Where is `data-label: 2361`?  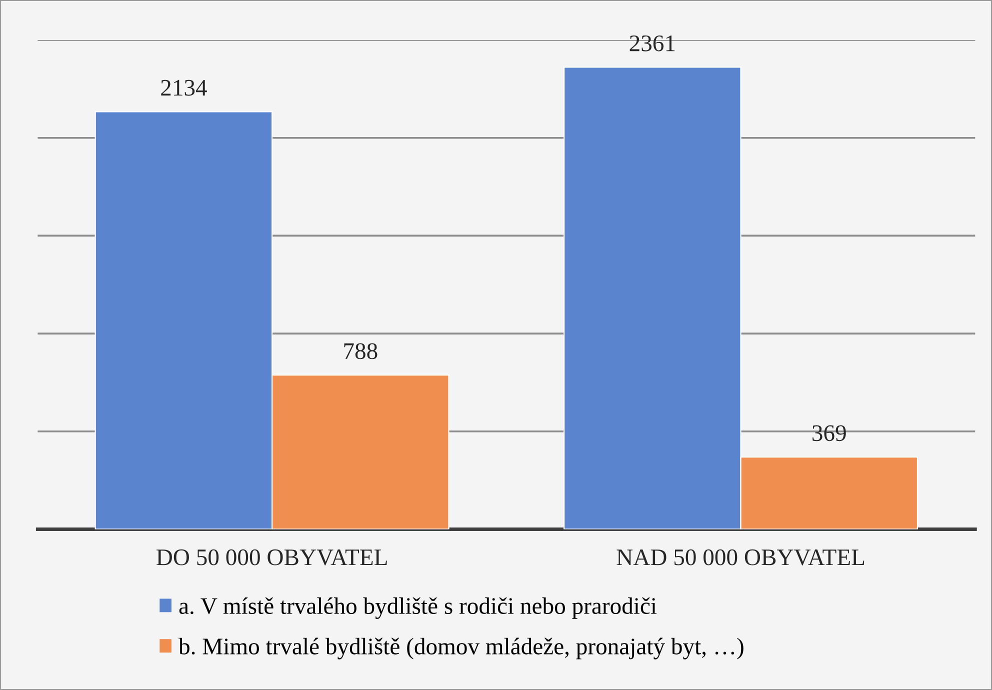 data-label: 2361 is located at coordinates (652, 43).